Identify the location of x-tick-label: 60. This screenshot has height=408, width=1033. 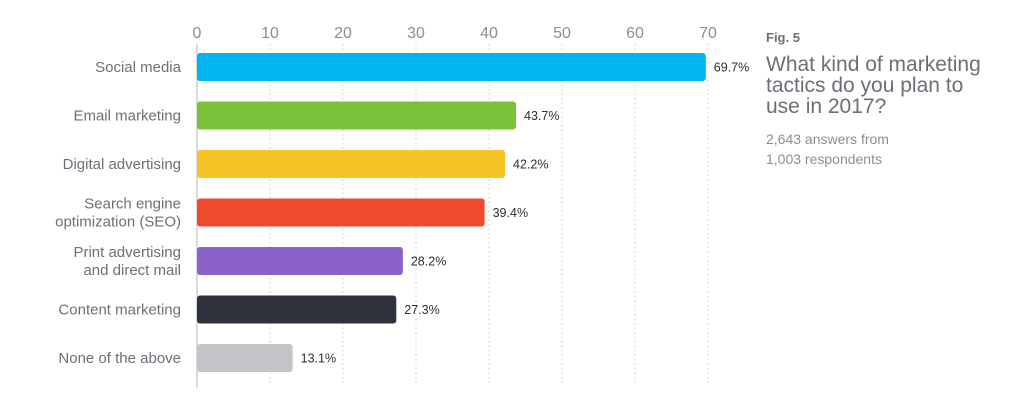
(635, 33).